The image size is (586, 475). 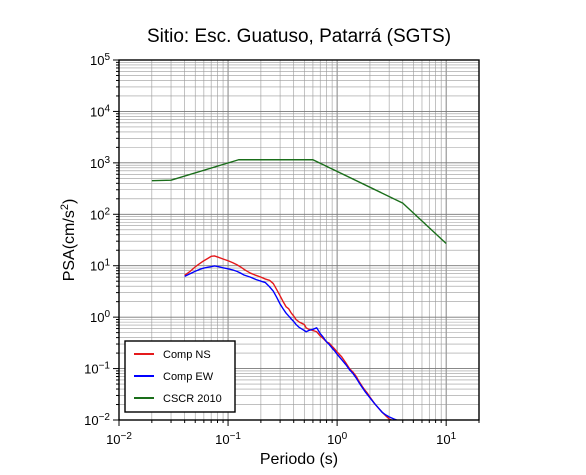 I want to click on y-tick-labels: 10⁻² 10⁻¹ 10⁰ 10¹ 10² 10³ 10⁴ 10⁵, so click(x=97, y=240).